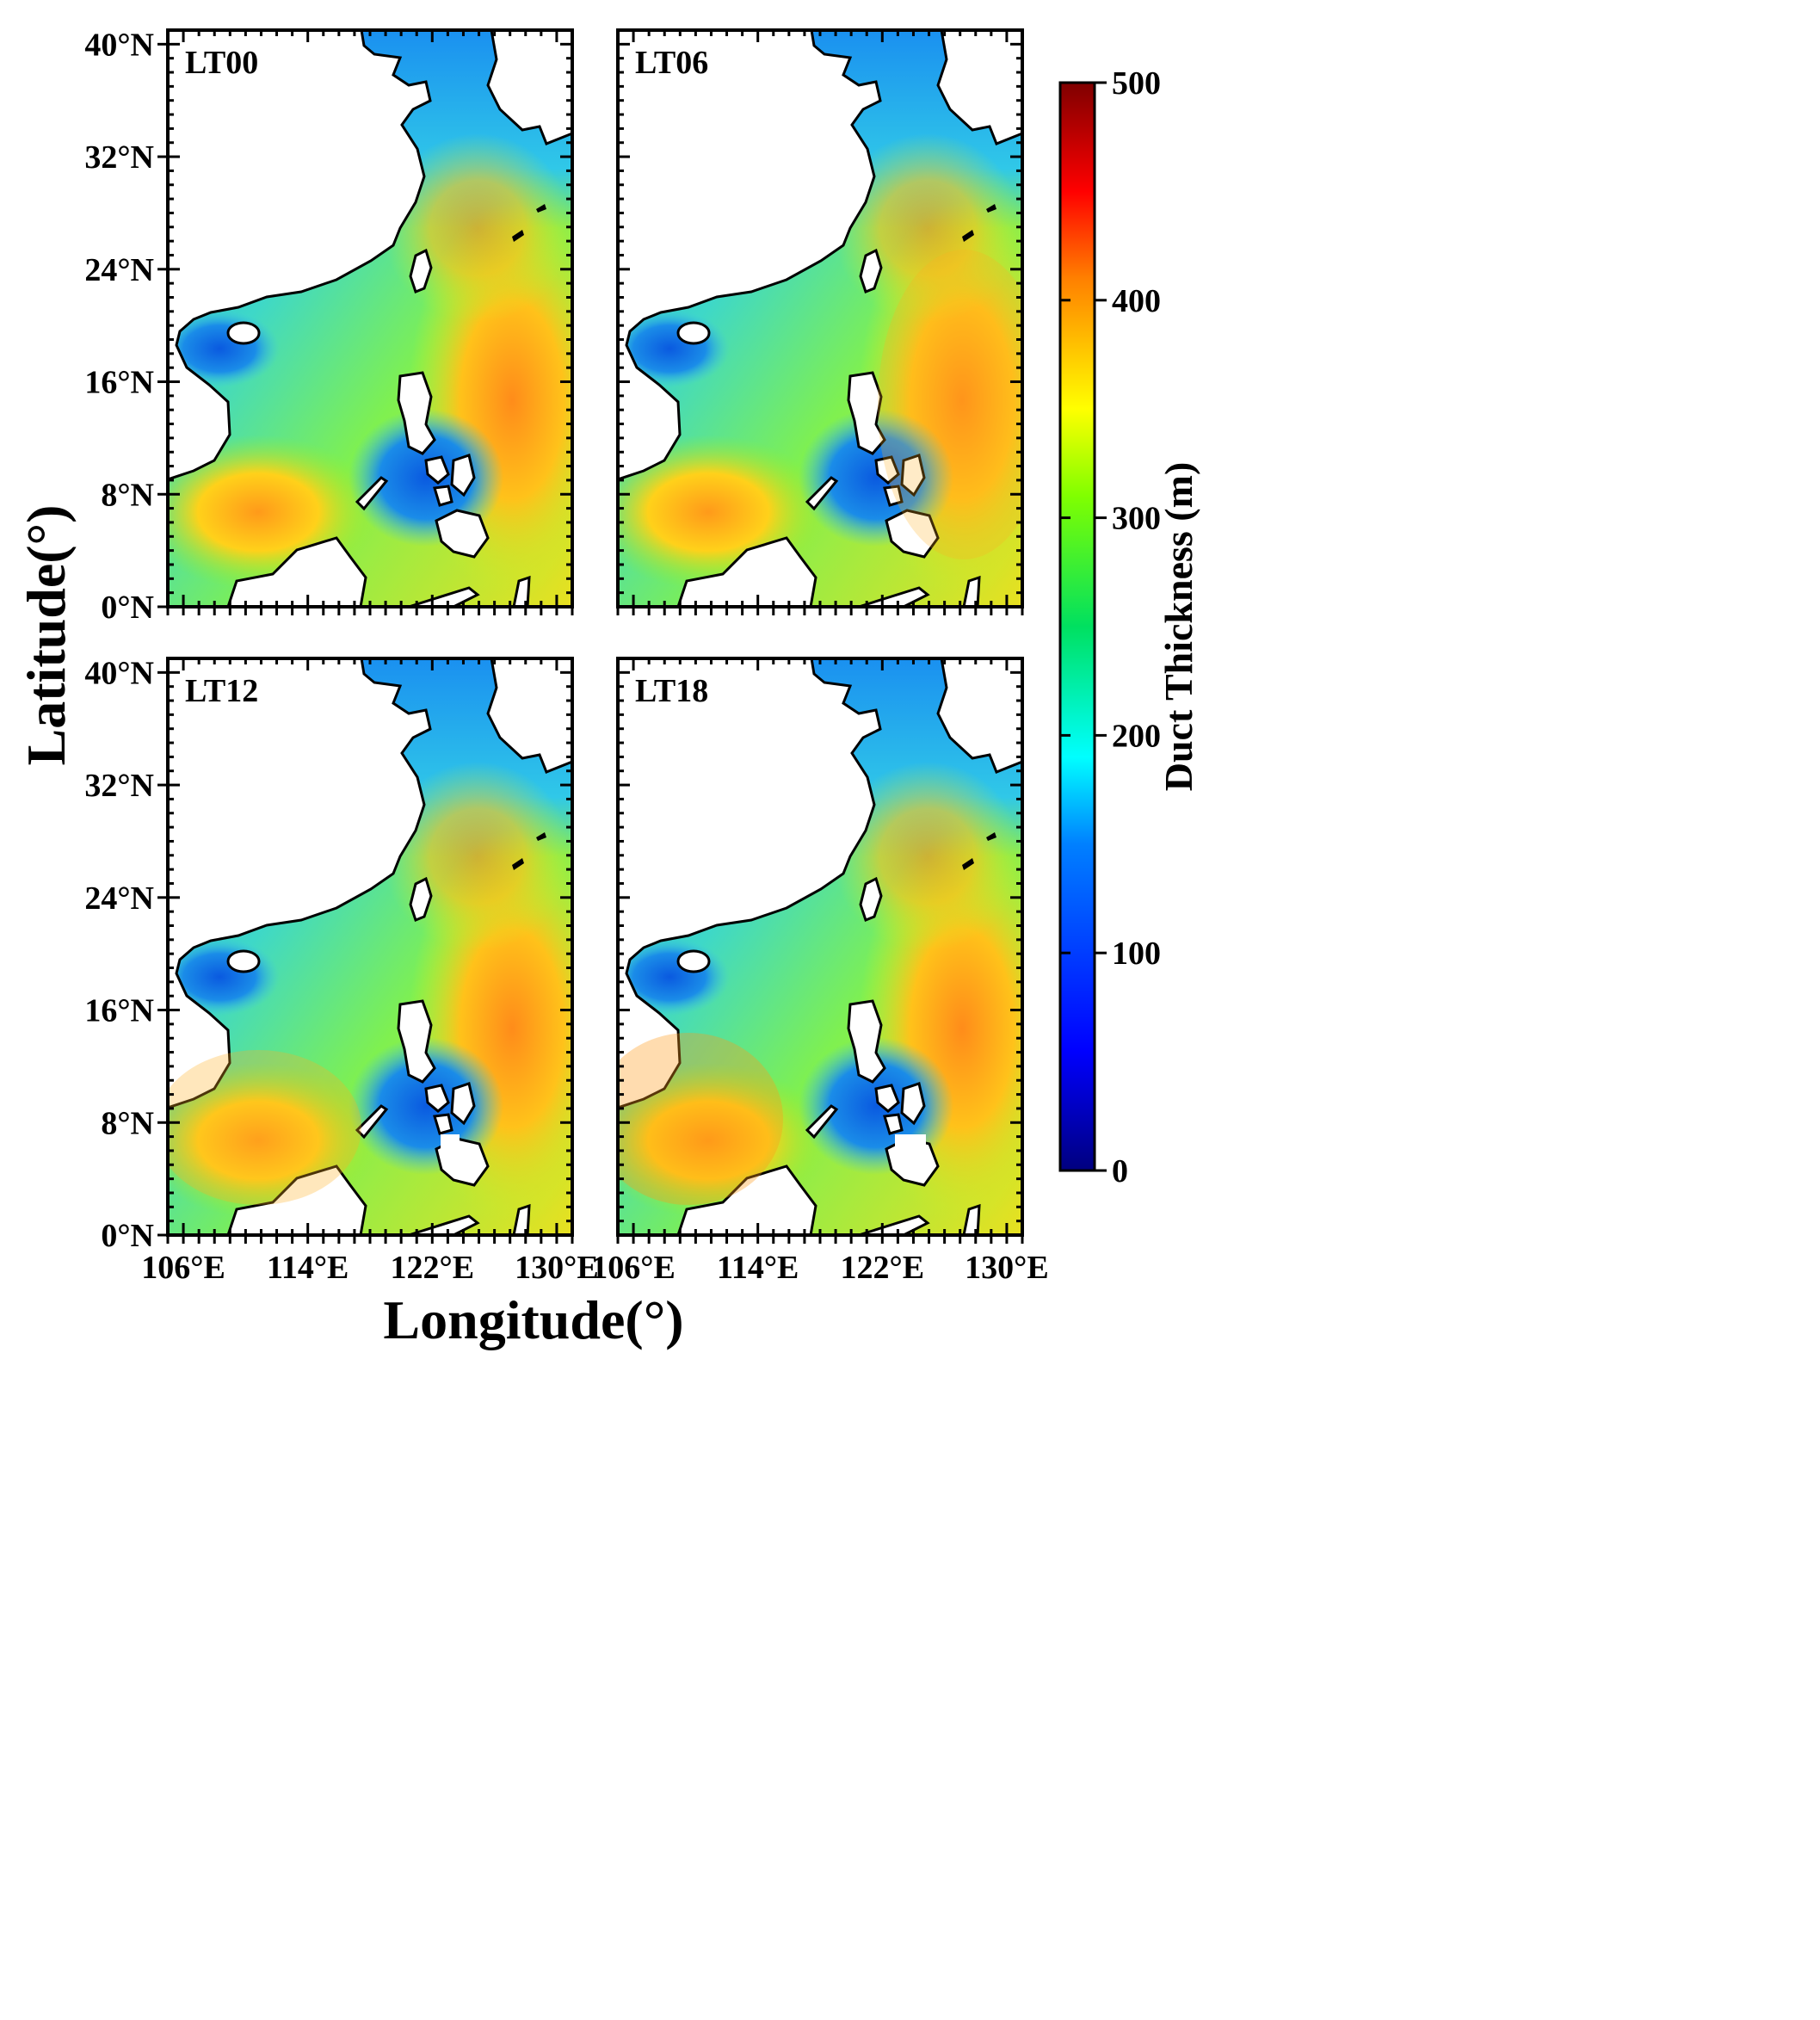 The height and width of the screenshot is (2020, 1820). I want to click on panel-label: LT06, so click(671, 63).